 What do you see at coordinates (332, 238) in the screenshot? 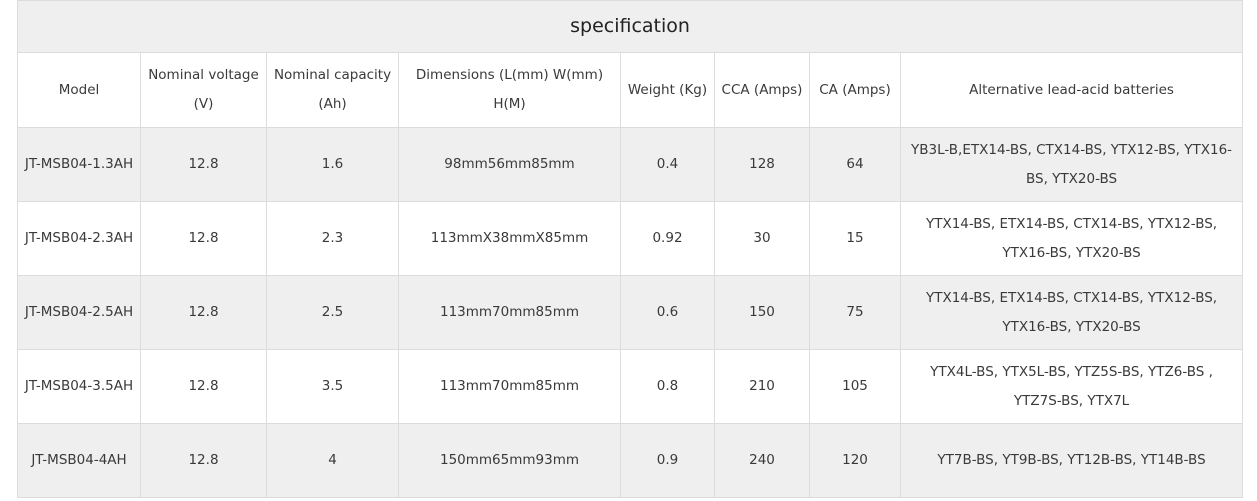
I see `table-cell: 2.3` at bounding box center [332, 238].